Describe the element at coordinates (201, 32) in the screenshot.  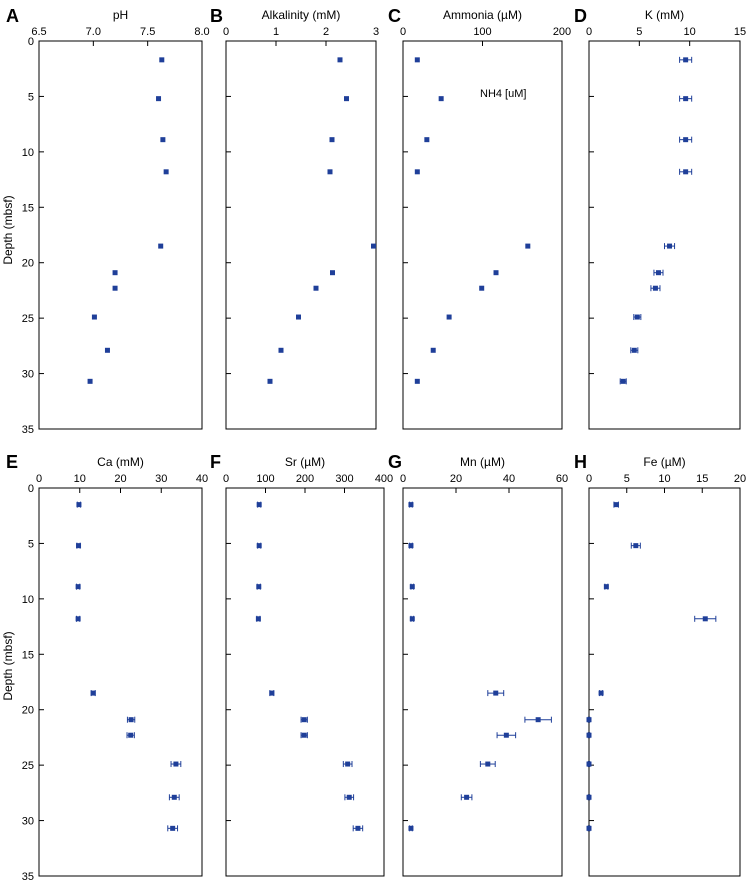
I see `x-tick-label: 8.0` at that location.